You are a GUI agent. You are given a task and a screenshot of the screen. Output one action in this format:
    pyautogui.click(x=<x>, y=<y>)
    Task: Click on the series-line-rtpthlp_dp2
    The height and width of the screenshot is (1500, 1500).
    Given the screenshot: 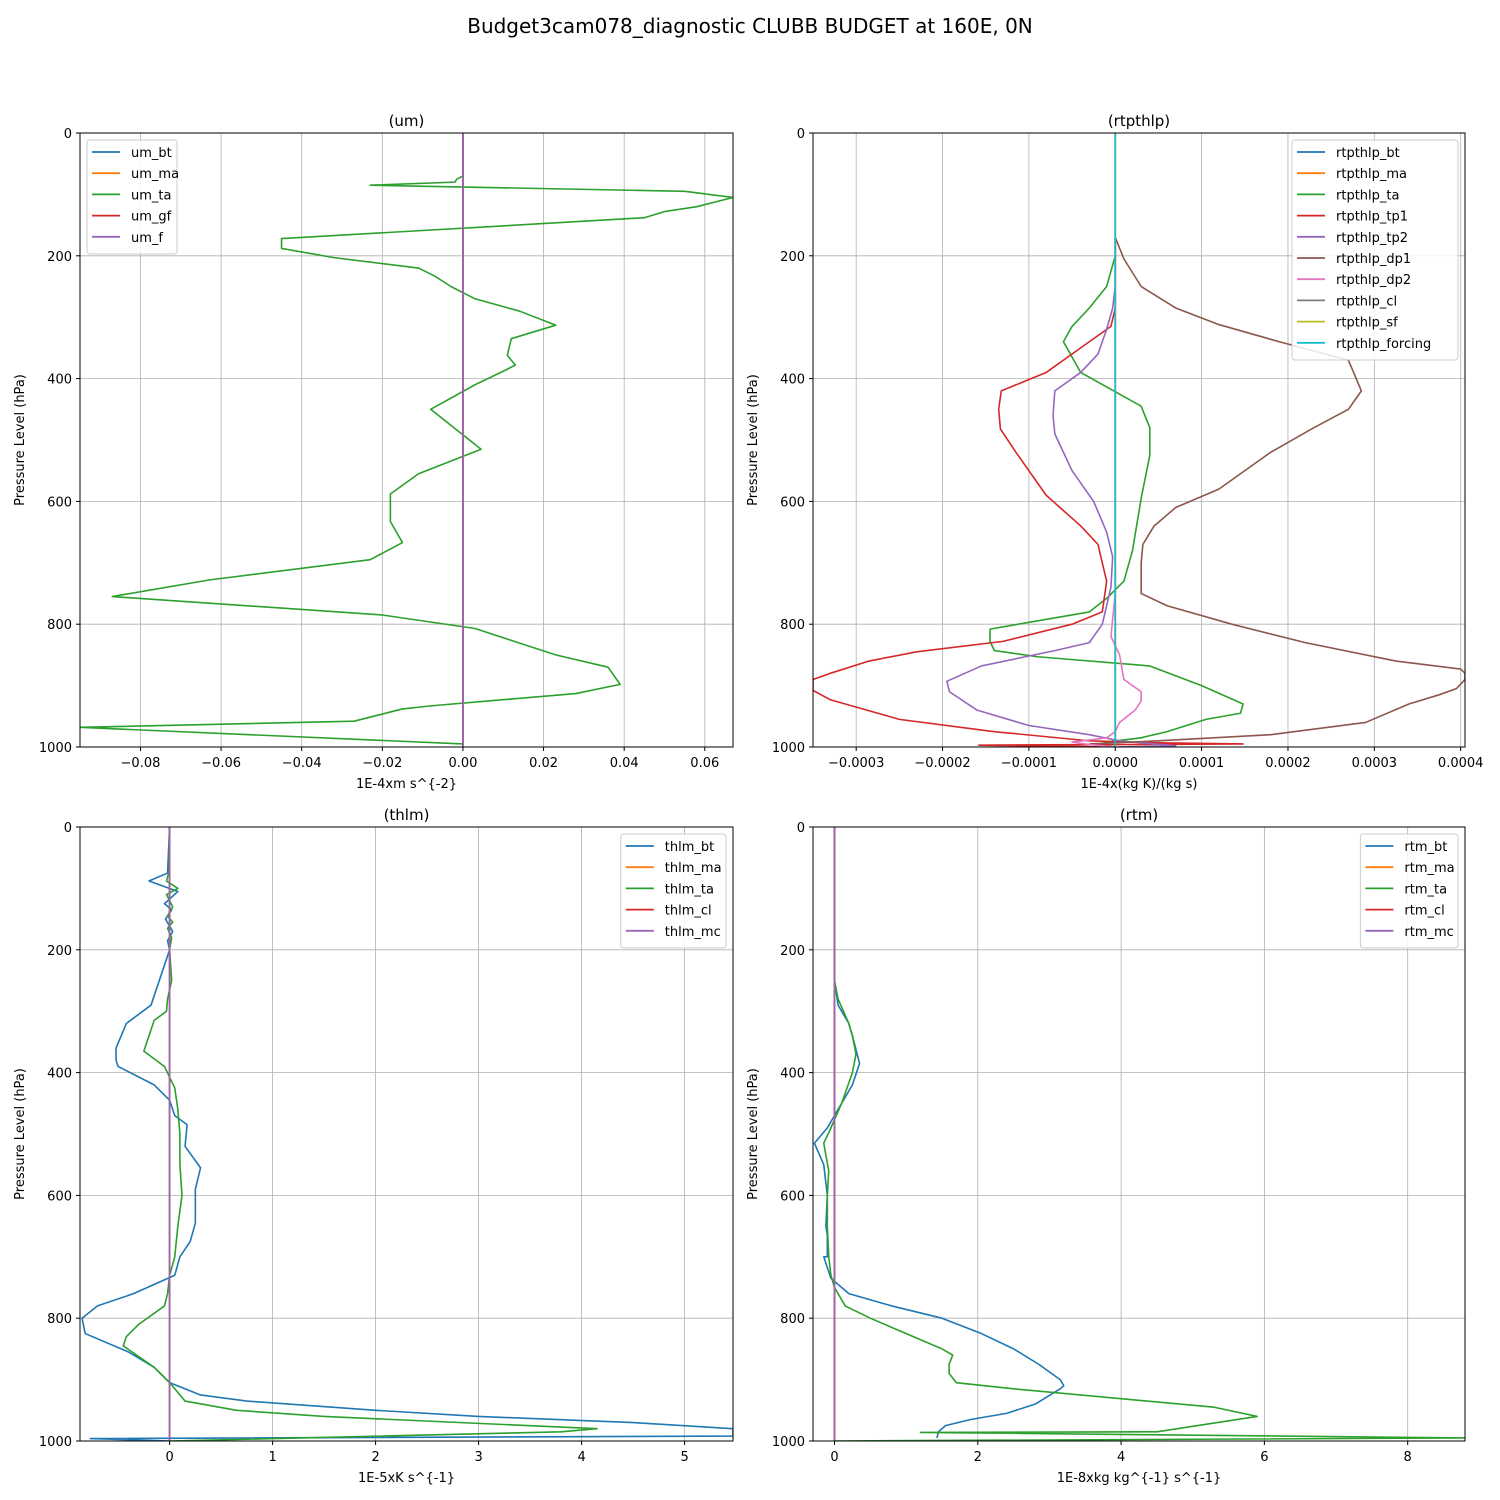 What is the action you would take?
    pyautogui.click(x=1106, y=492)
    